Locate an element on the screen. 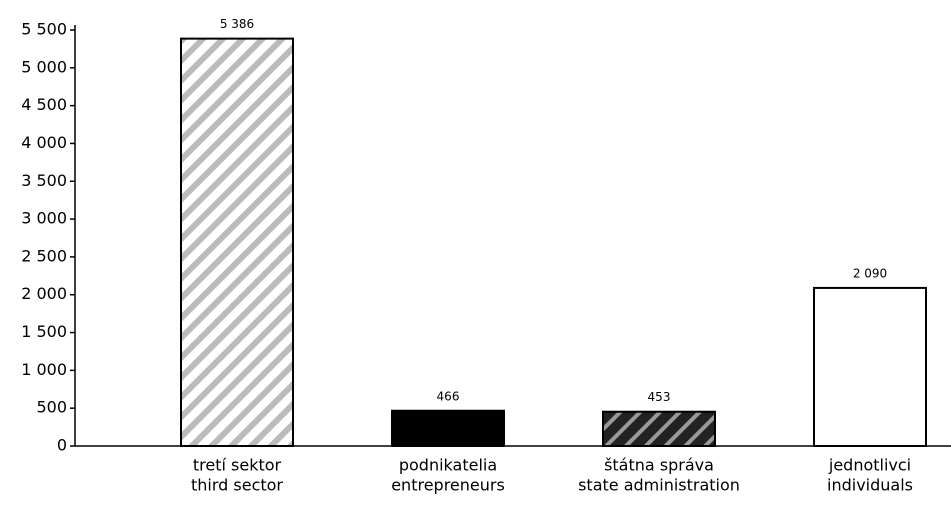  value-label: 453 is located at coordinates (659, 397).